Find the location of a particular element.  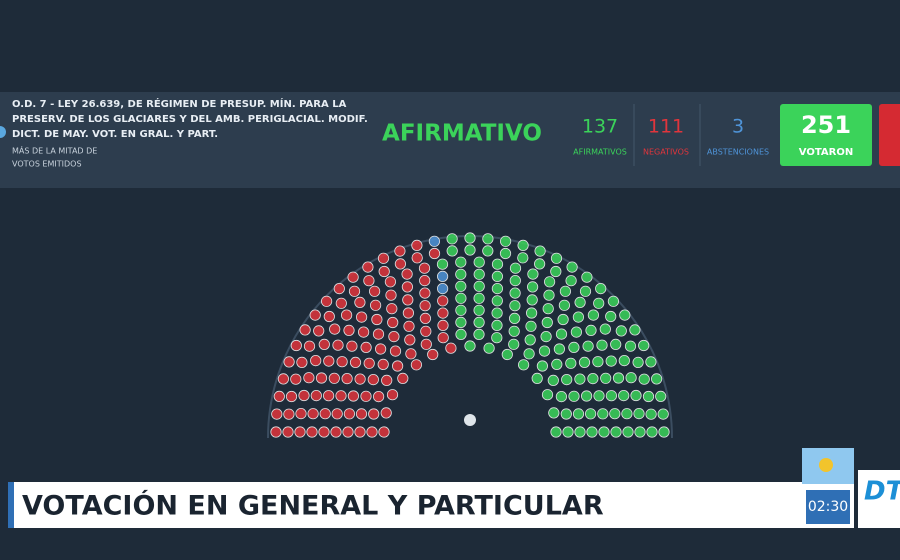

count-value: 137 is located at coordinates (600, 127).